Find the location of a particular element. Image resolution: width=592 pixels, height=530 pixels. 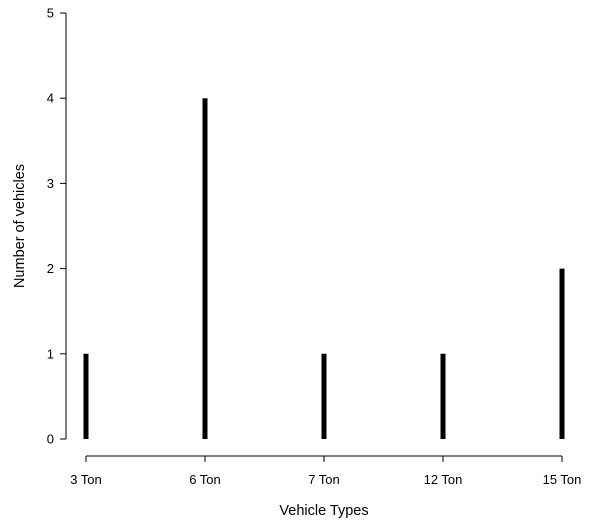

x-tick-label: 3 Ton is located at coordinates (86, 479).